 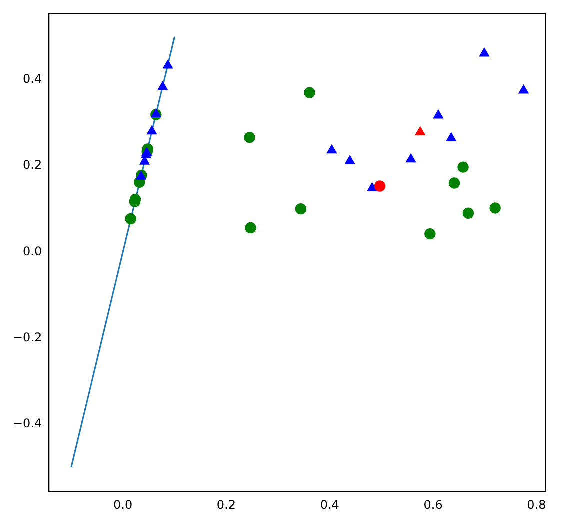 What do you see at coordinates (32, 165) in the screenshot?
I see `y-tick-label: 0.2` at bounding box center [32, 165].